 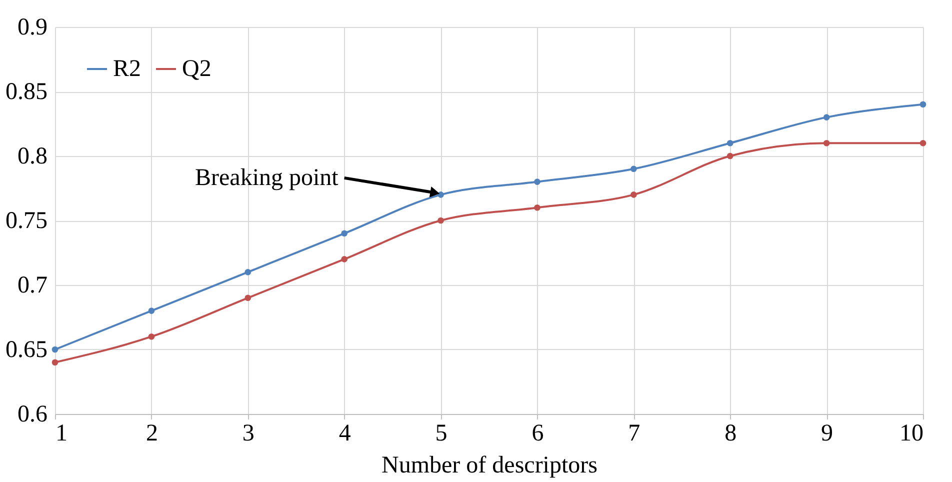 I want to click on x-axis-title: Number of descriptors, so click(x=490, y=465).